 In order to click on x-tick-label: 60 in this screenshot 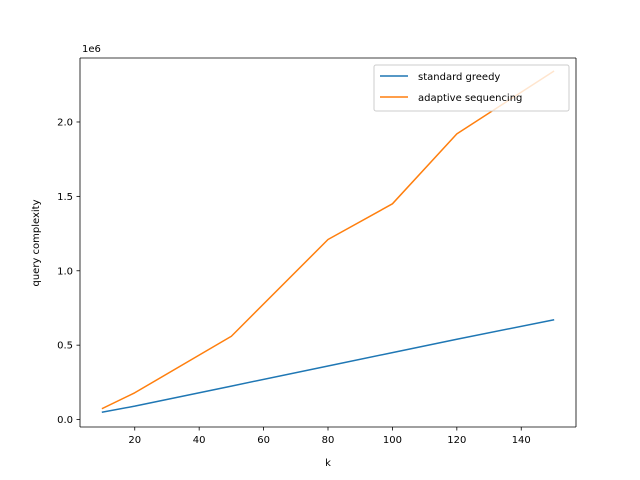, I will do `click(263, 440)`.